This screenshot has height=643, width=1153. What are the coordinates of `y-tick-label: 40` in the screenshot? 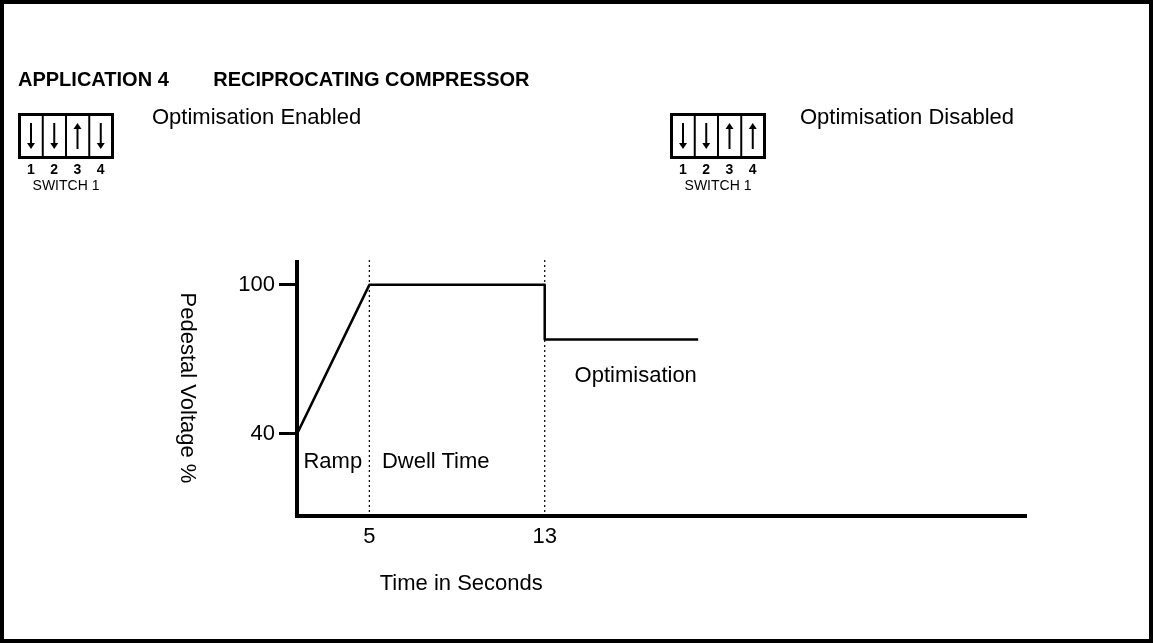 It's located at (262, 433).